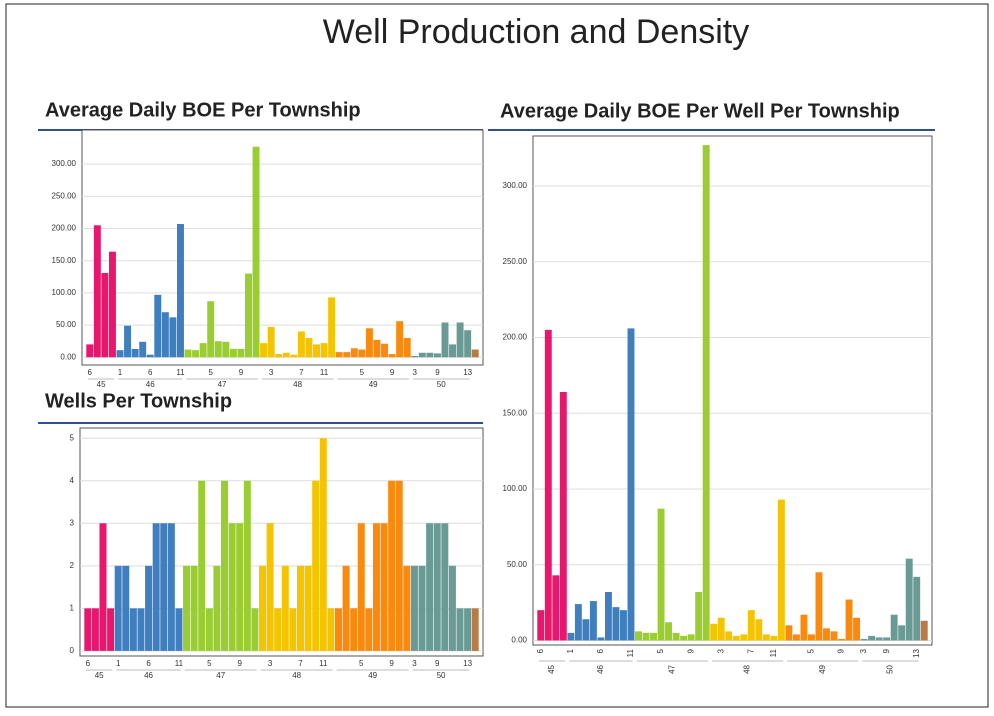 The height and width of the screenshot is (716, 994). Describe the element at coordinates (64, 228) in the screenshot. I see `y-tick-label: 200.00` at that location.